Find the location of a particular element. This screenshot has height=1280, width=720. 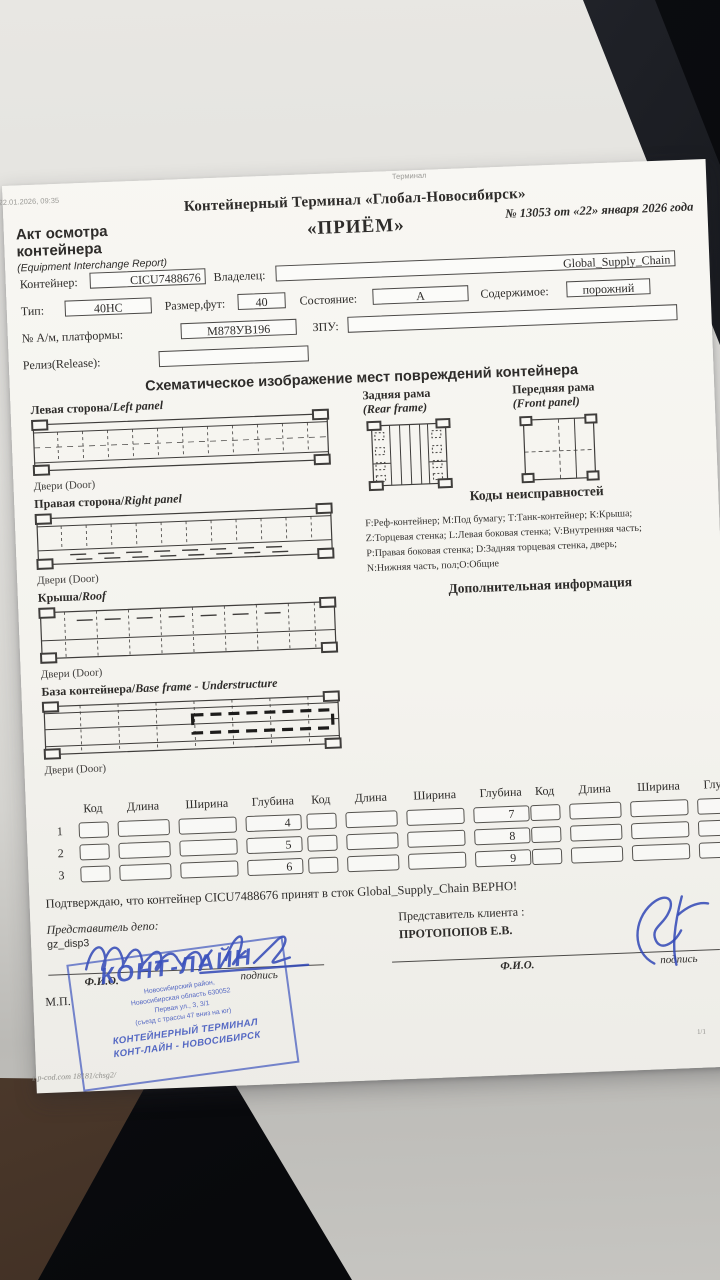

size-value-box: 40 is located at coordinates (261, 301).